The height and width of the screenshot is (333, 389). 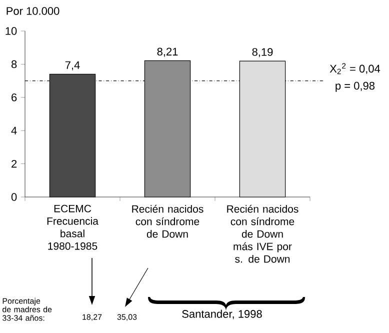 I want to click on data-label: 7,4, so click(x=72, y=65).